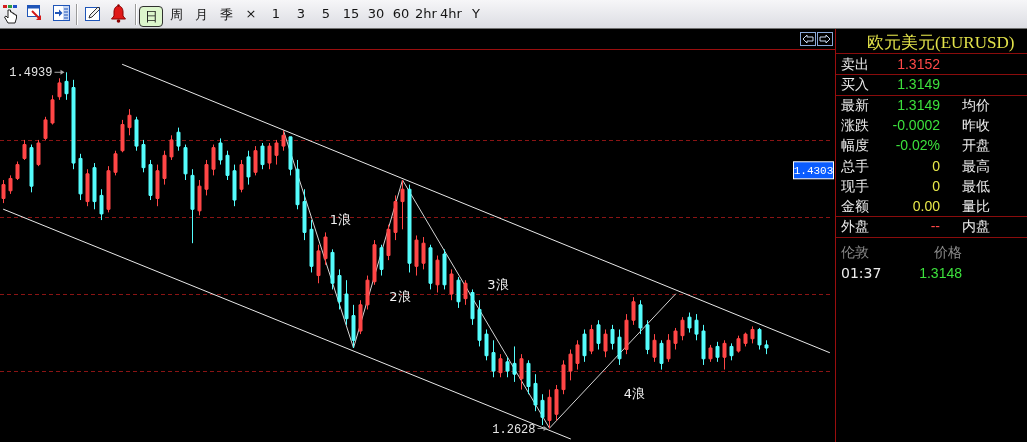 The image size is (1027, 442). I want to click on text: 1.3148, so click(940, 273).